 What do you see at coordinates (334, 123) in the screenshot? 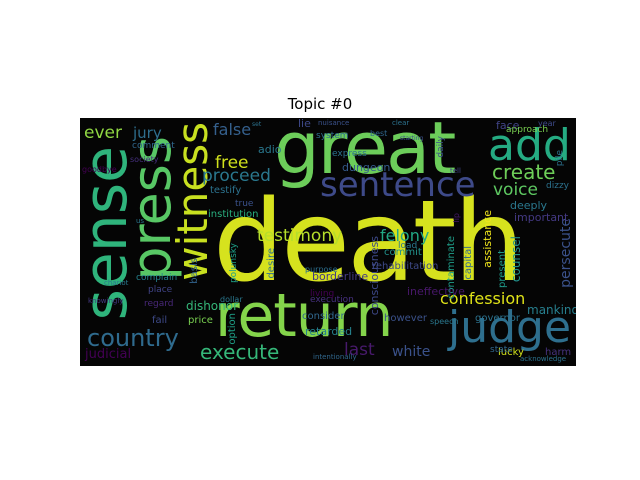
I see `word-knowingly: nuisance` at bounding box center [334, 123].